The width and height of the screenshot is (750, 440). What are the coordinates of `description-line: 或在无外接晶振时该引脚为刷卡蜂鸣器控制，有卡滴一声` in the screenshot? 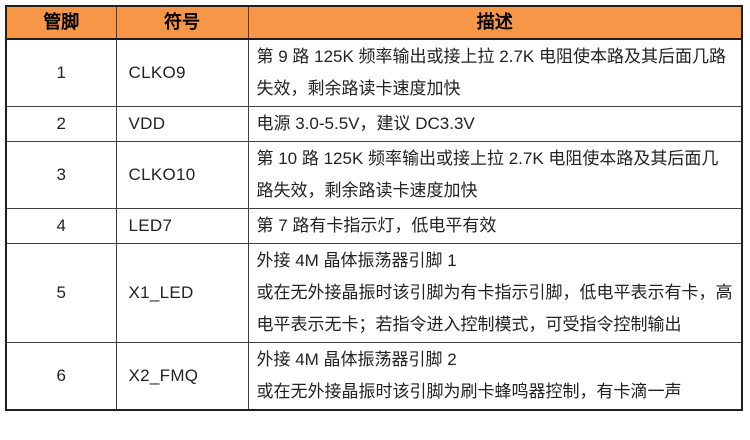 It's located at (469, 391).